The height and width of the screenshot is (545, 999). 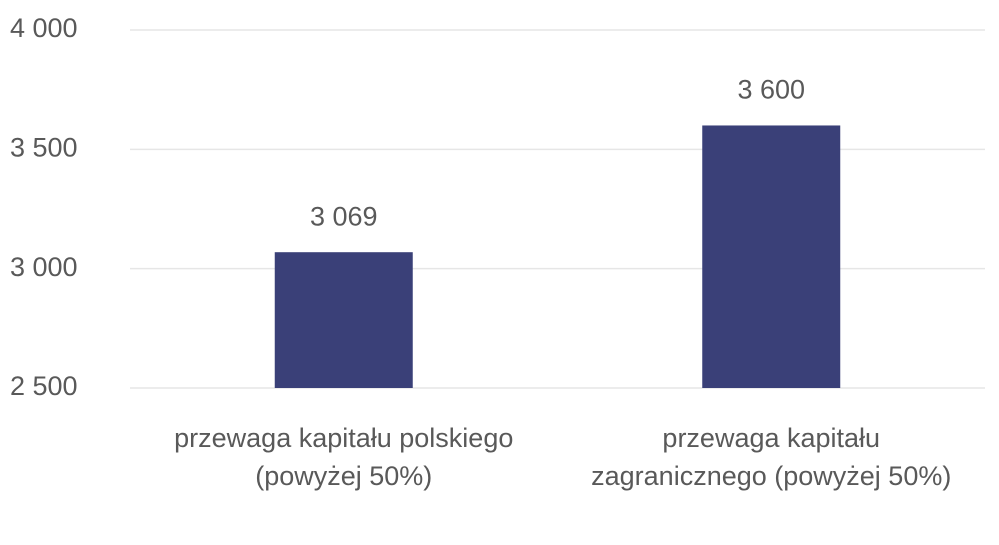 I want to click on y-tick-label: 3 000, so click(x=44, y=267).